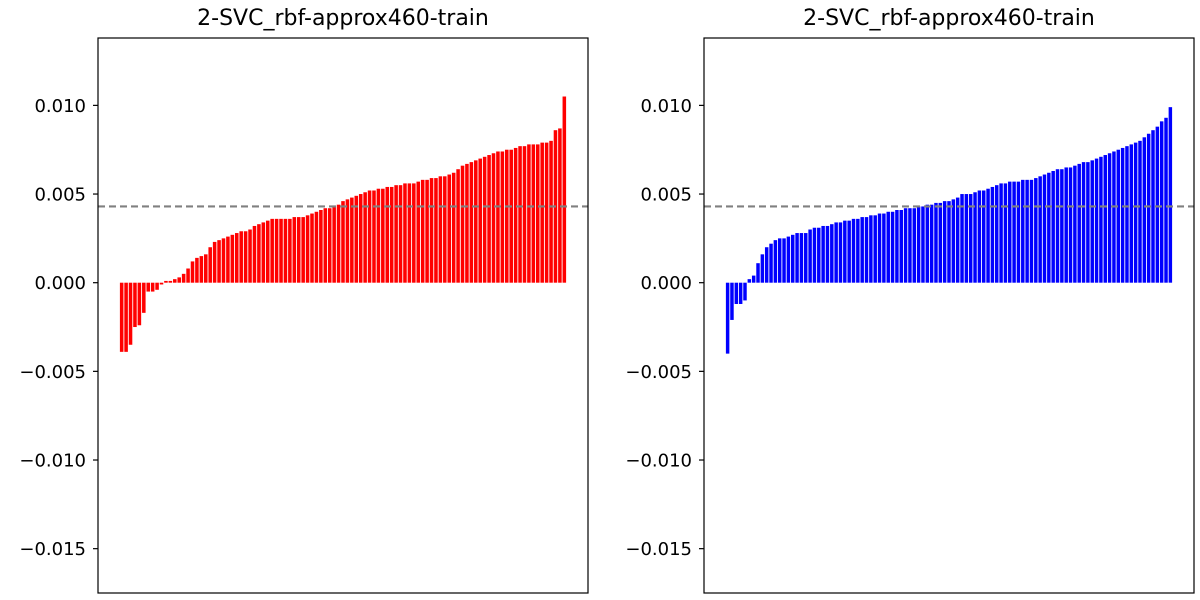  What do you see at coordinates (60, 283) in the screenshot?
I see `y-tick-label: 0.000` at bounding box center [60, 283].